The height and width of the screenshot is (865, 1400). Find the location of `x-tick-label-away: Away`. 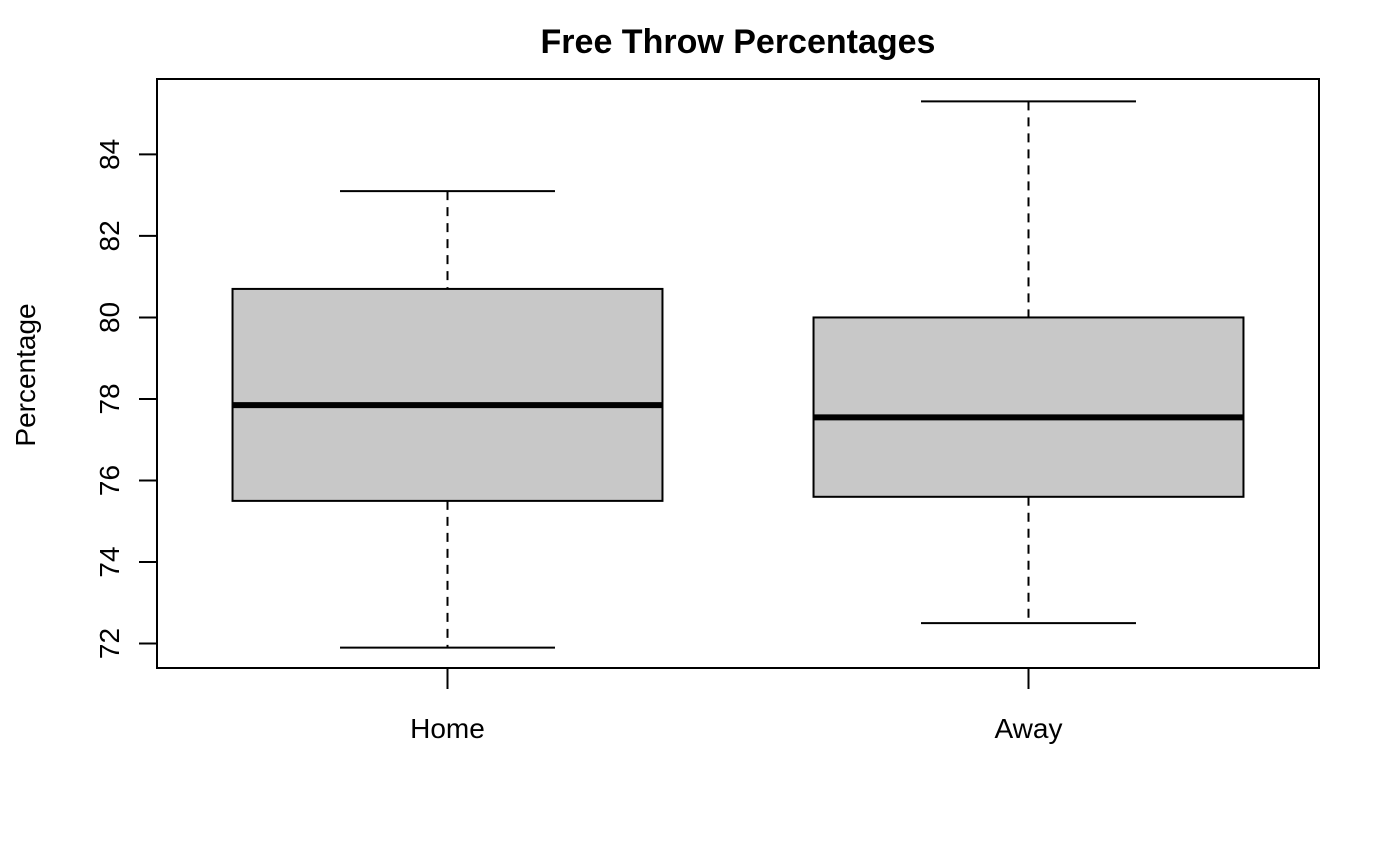

x-tick-label-away: Away is located at coordinates (1029, 728).